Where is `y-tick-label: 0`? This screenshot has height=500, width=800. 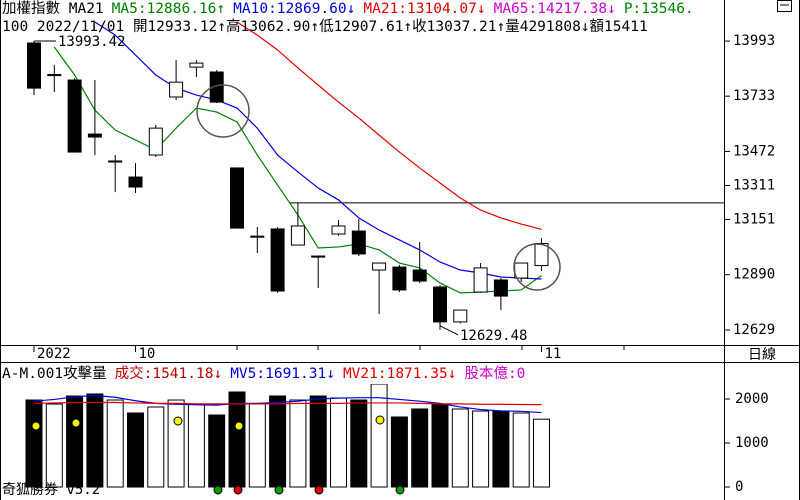
y-tick-label: 0 is located at coordinates (739, 487).